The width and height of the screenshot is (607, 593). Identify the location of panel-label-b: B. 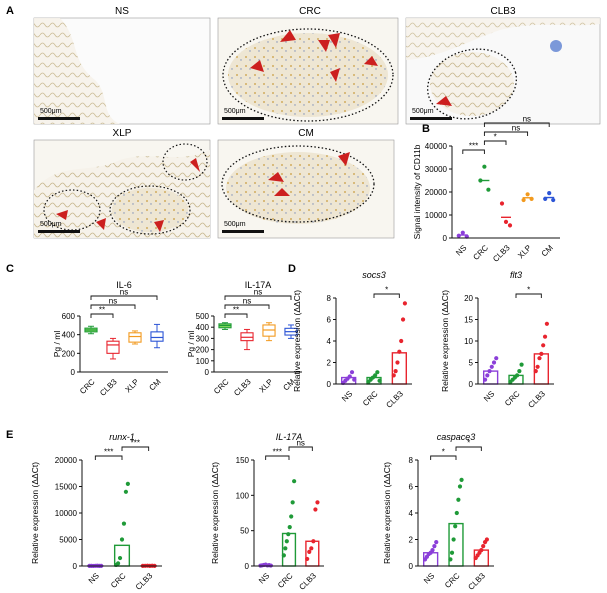
(426, 129).